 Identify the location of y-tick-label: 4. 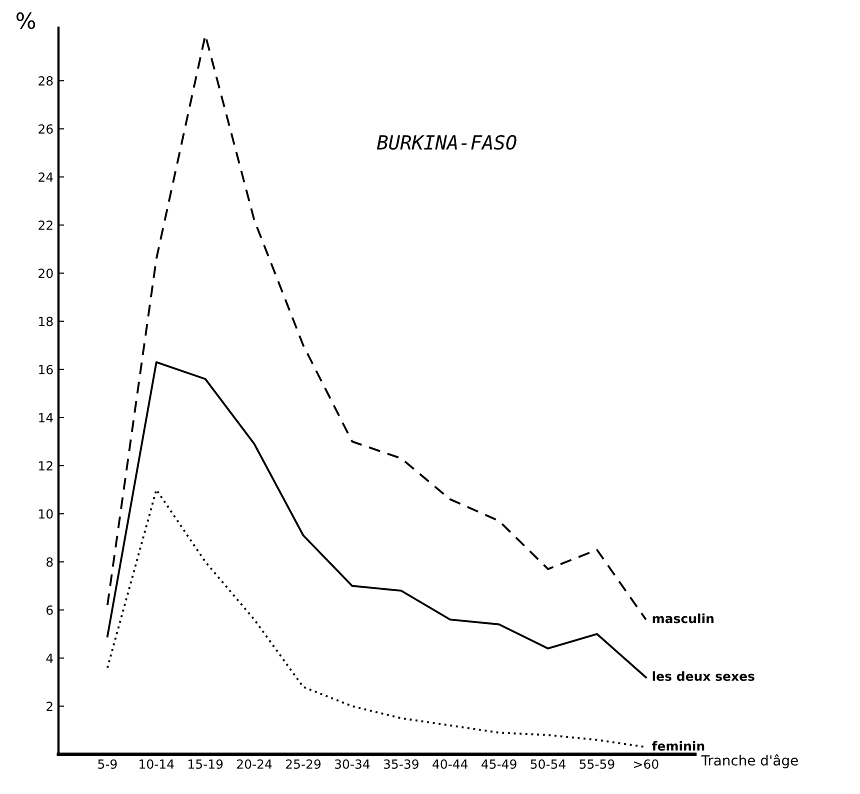
(49, 658).